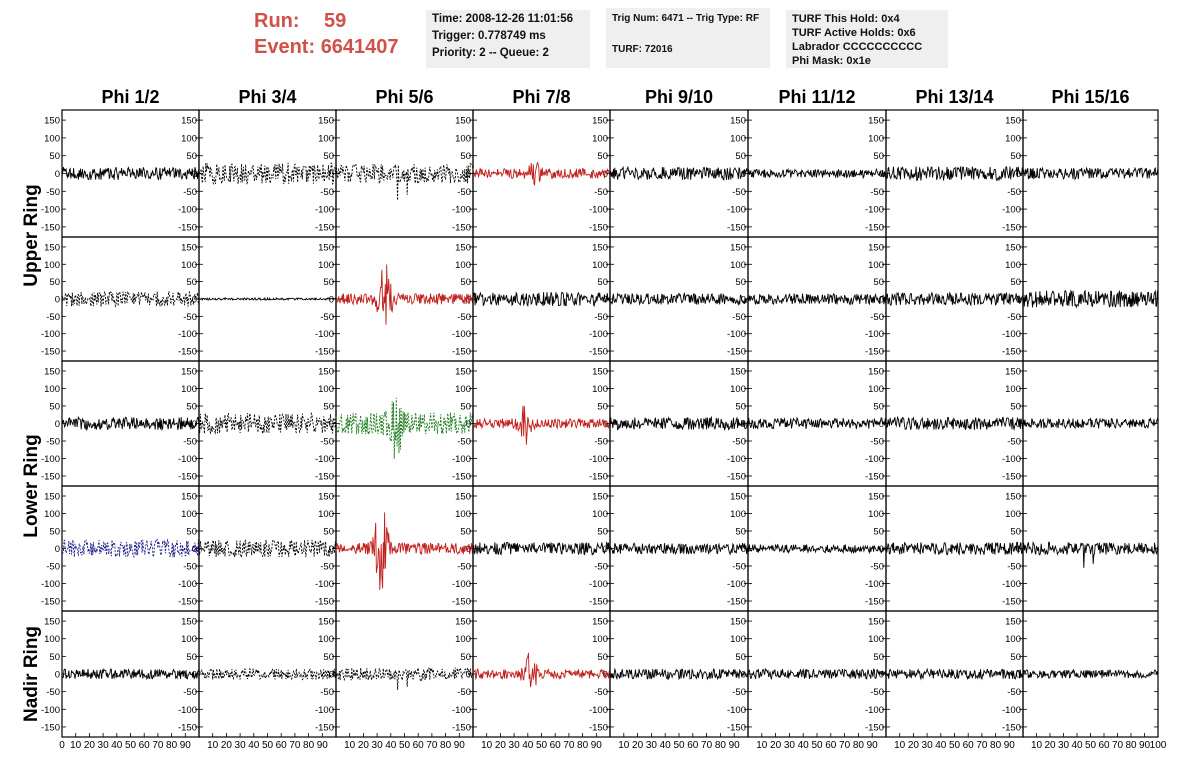  I want to click on panel-frame-r1-c2, so click(267, 173).